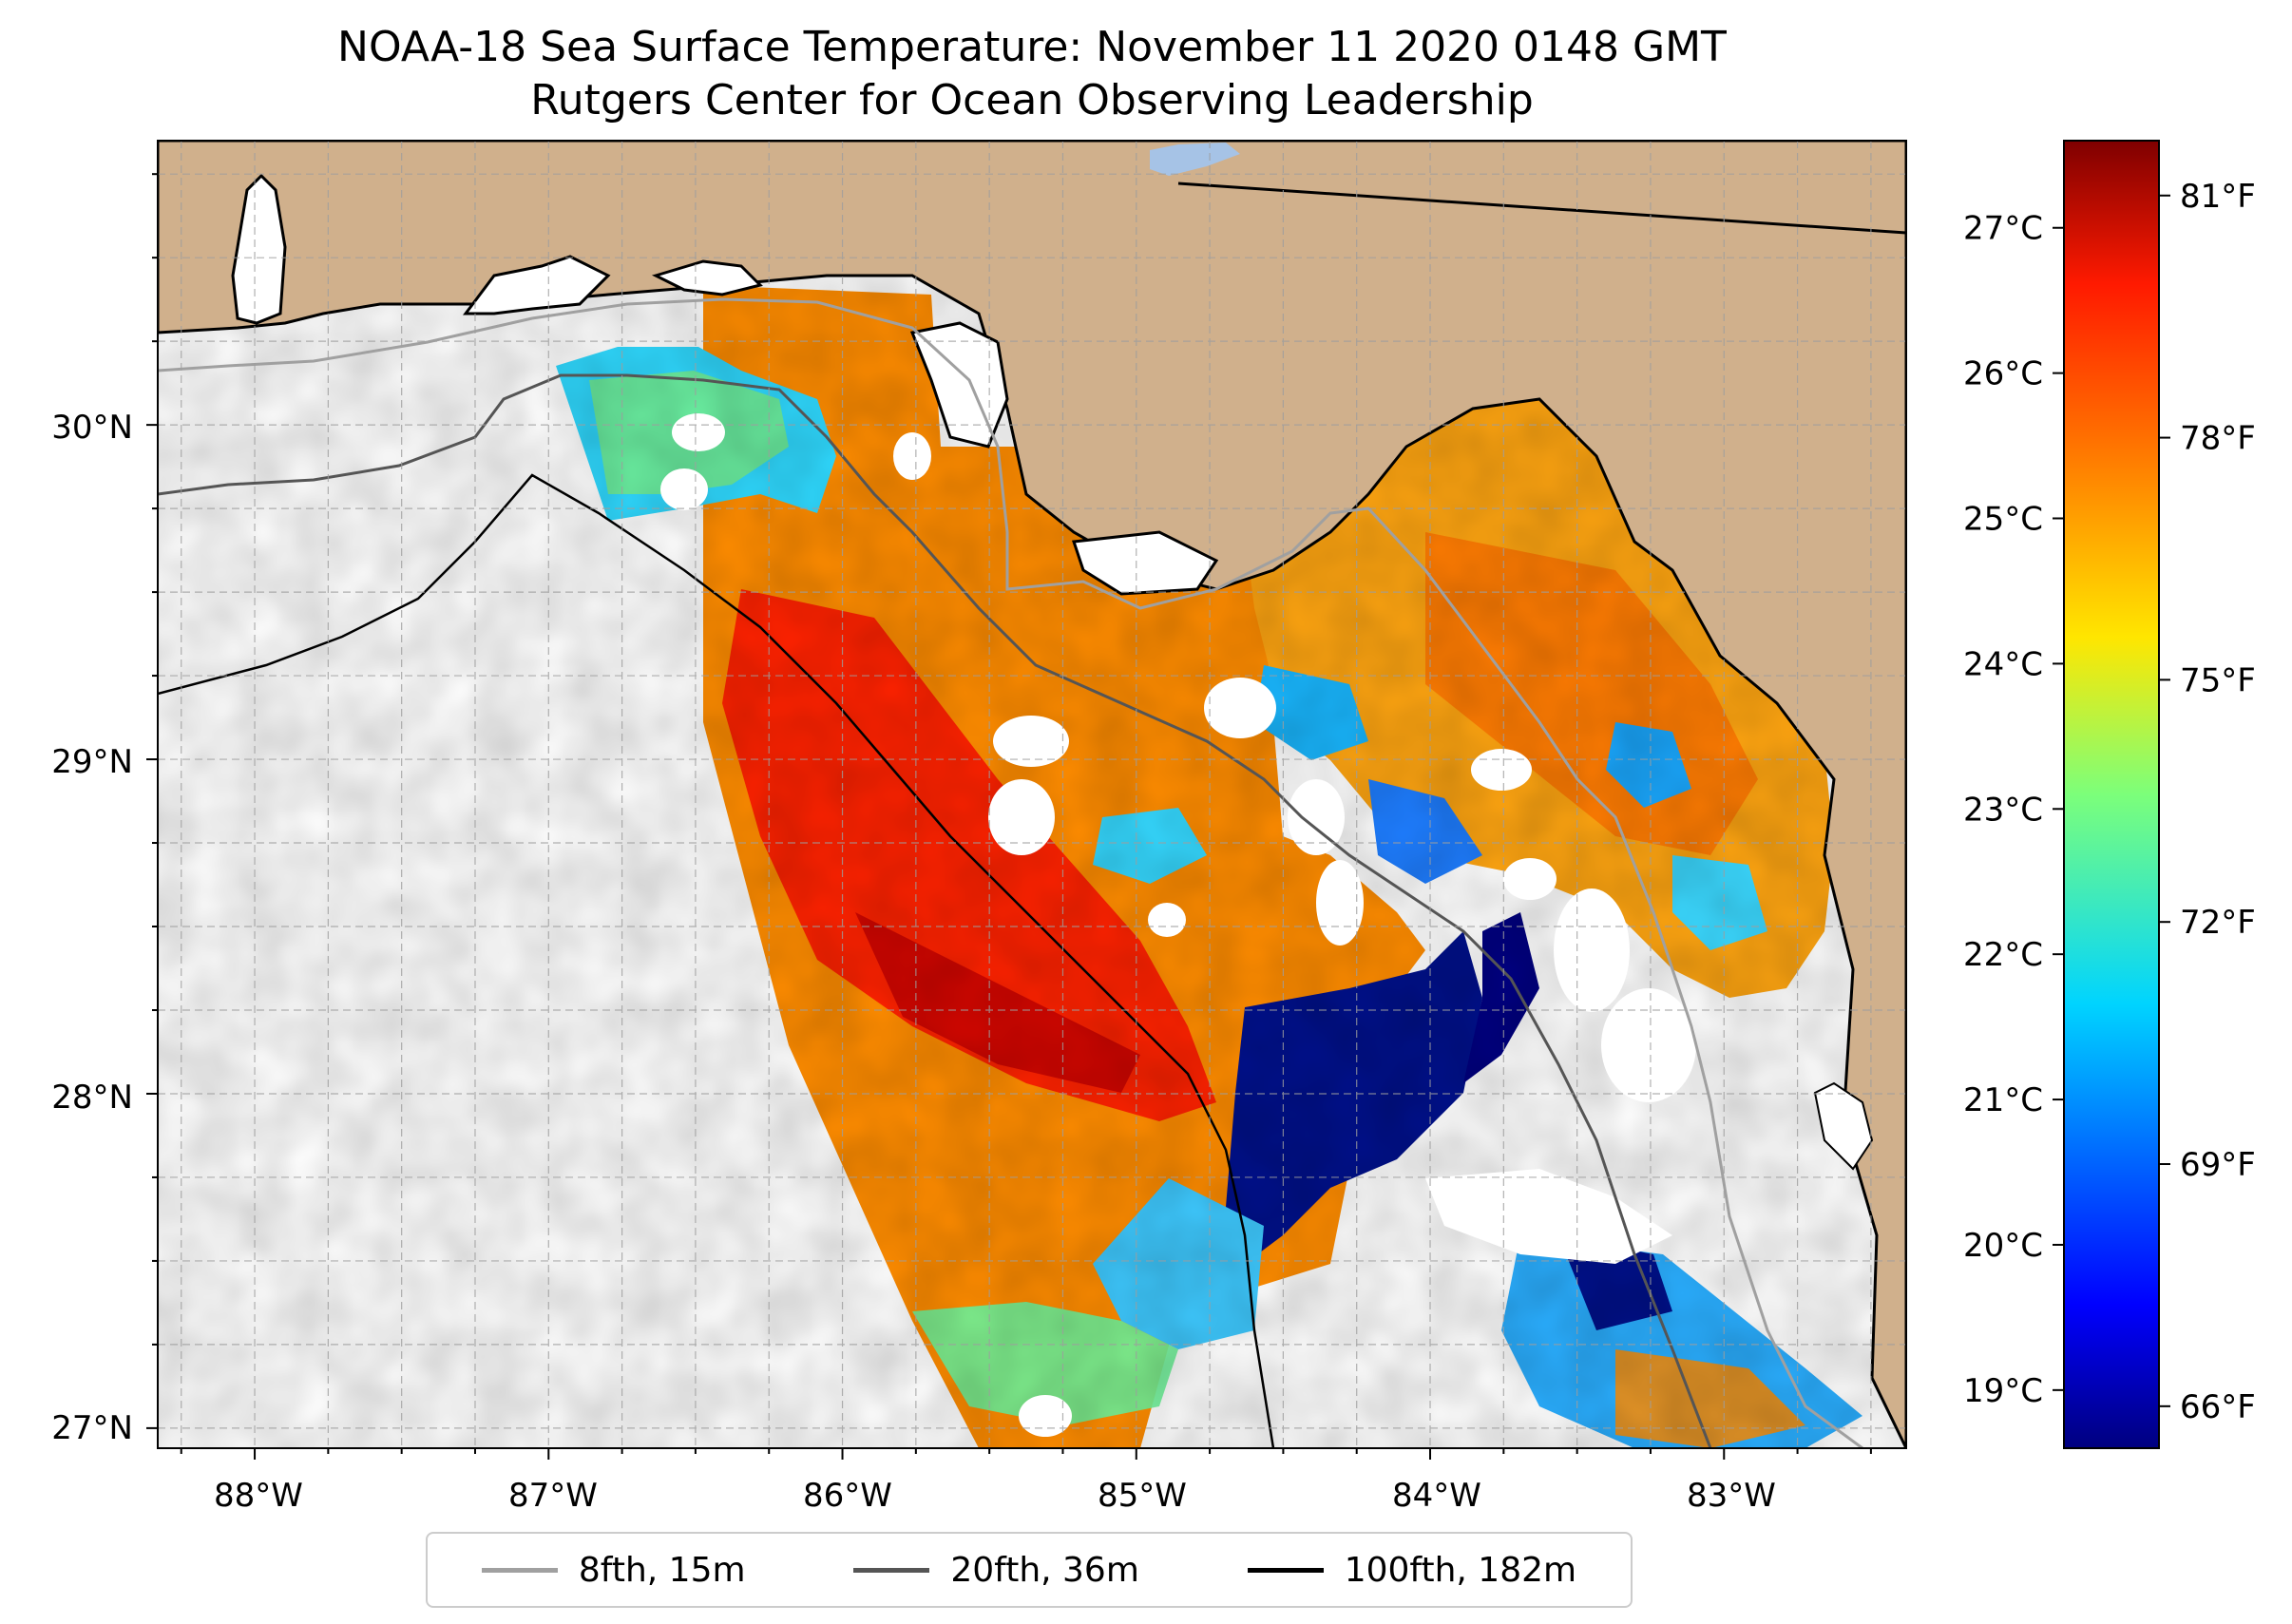 The image size is (2292, 1624). Describe the element at coordinates (2003, 1391) in the screenshot. I see `colorbar-c-label: 19°C` at that location.